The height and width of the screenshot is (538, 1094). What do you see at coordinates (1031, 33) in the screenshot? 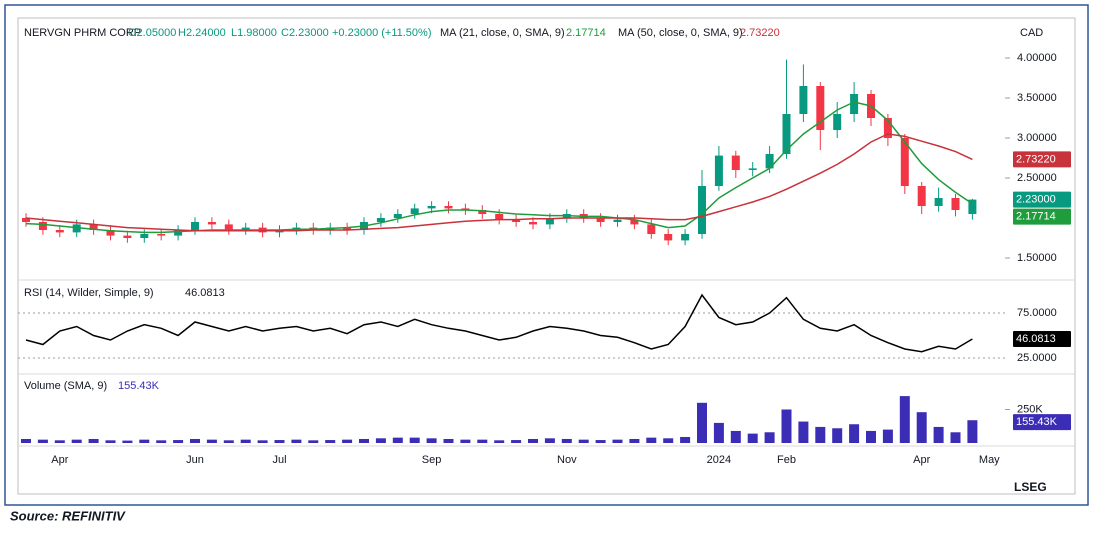
I see `currency: CAD` at bounding box center [1031, 33].